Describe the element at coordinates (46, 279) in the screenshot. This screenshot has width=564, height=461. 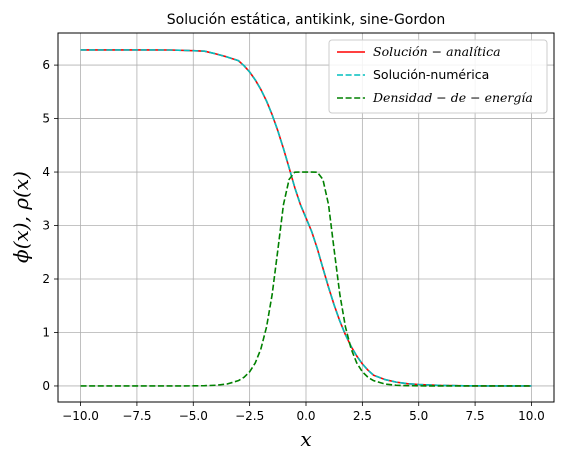
I see `y-tick-label: 2` at that location.